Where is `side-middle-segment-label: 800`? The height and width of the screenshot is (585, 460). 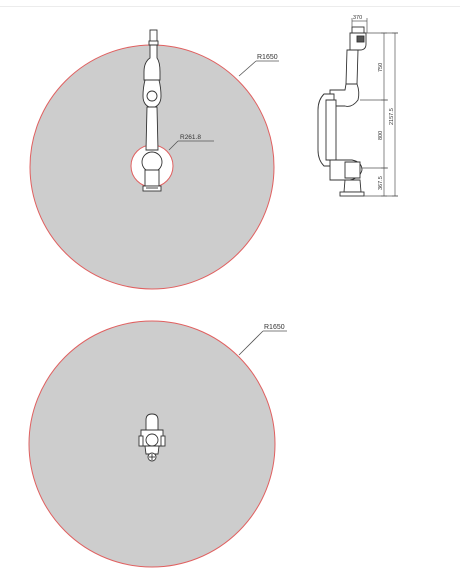
side-middle-segment-label: 800 is located at coordinates (381, 135).